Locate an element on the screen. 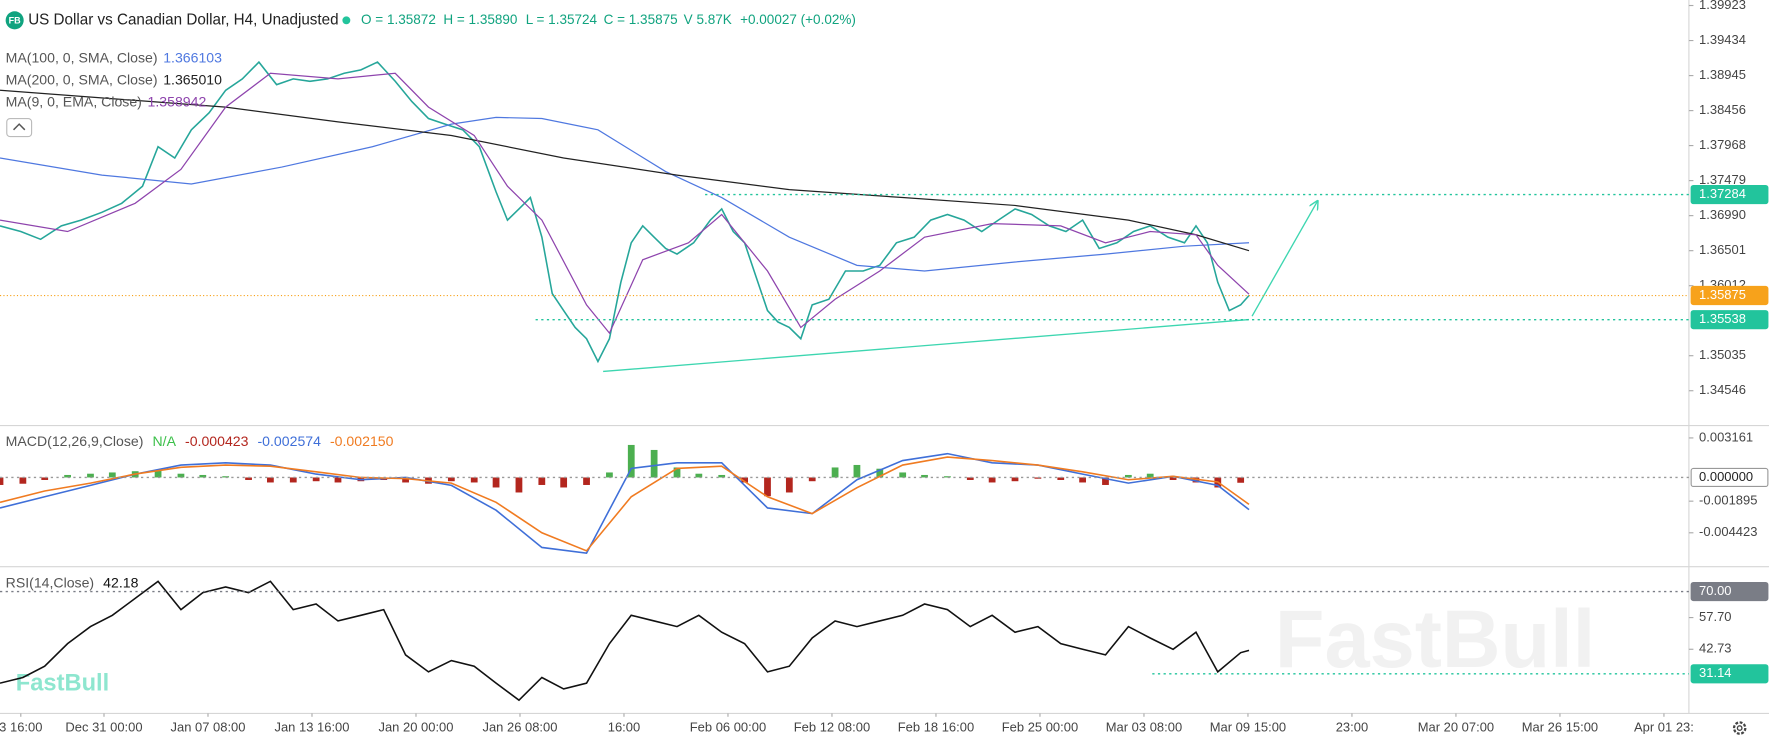 This screenshot has height=745, width=1769. level-label: 31.14 is located at coordinates (1715, 672).